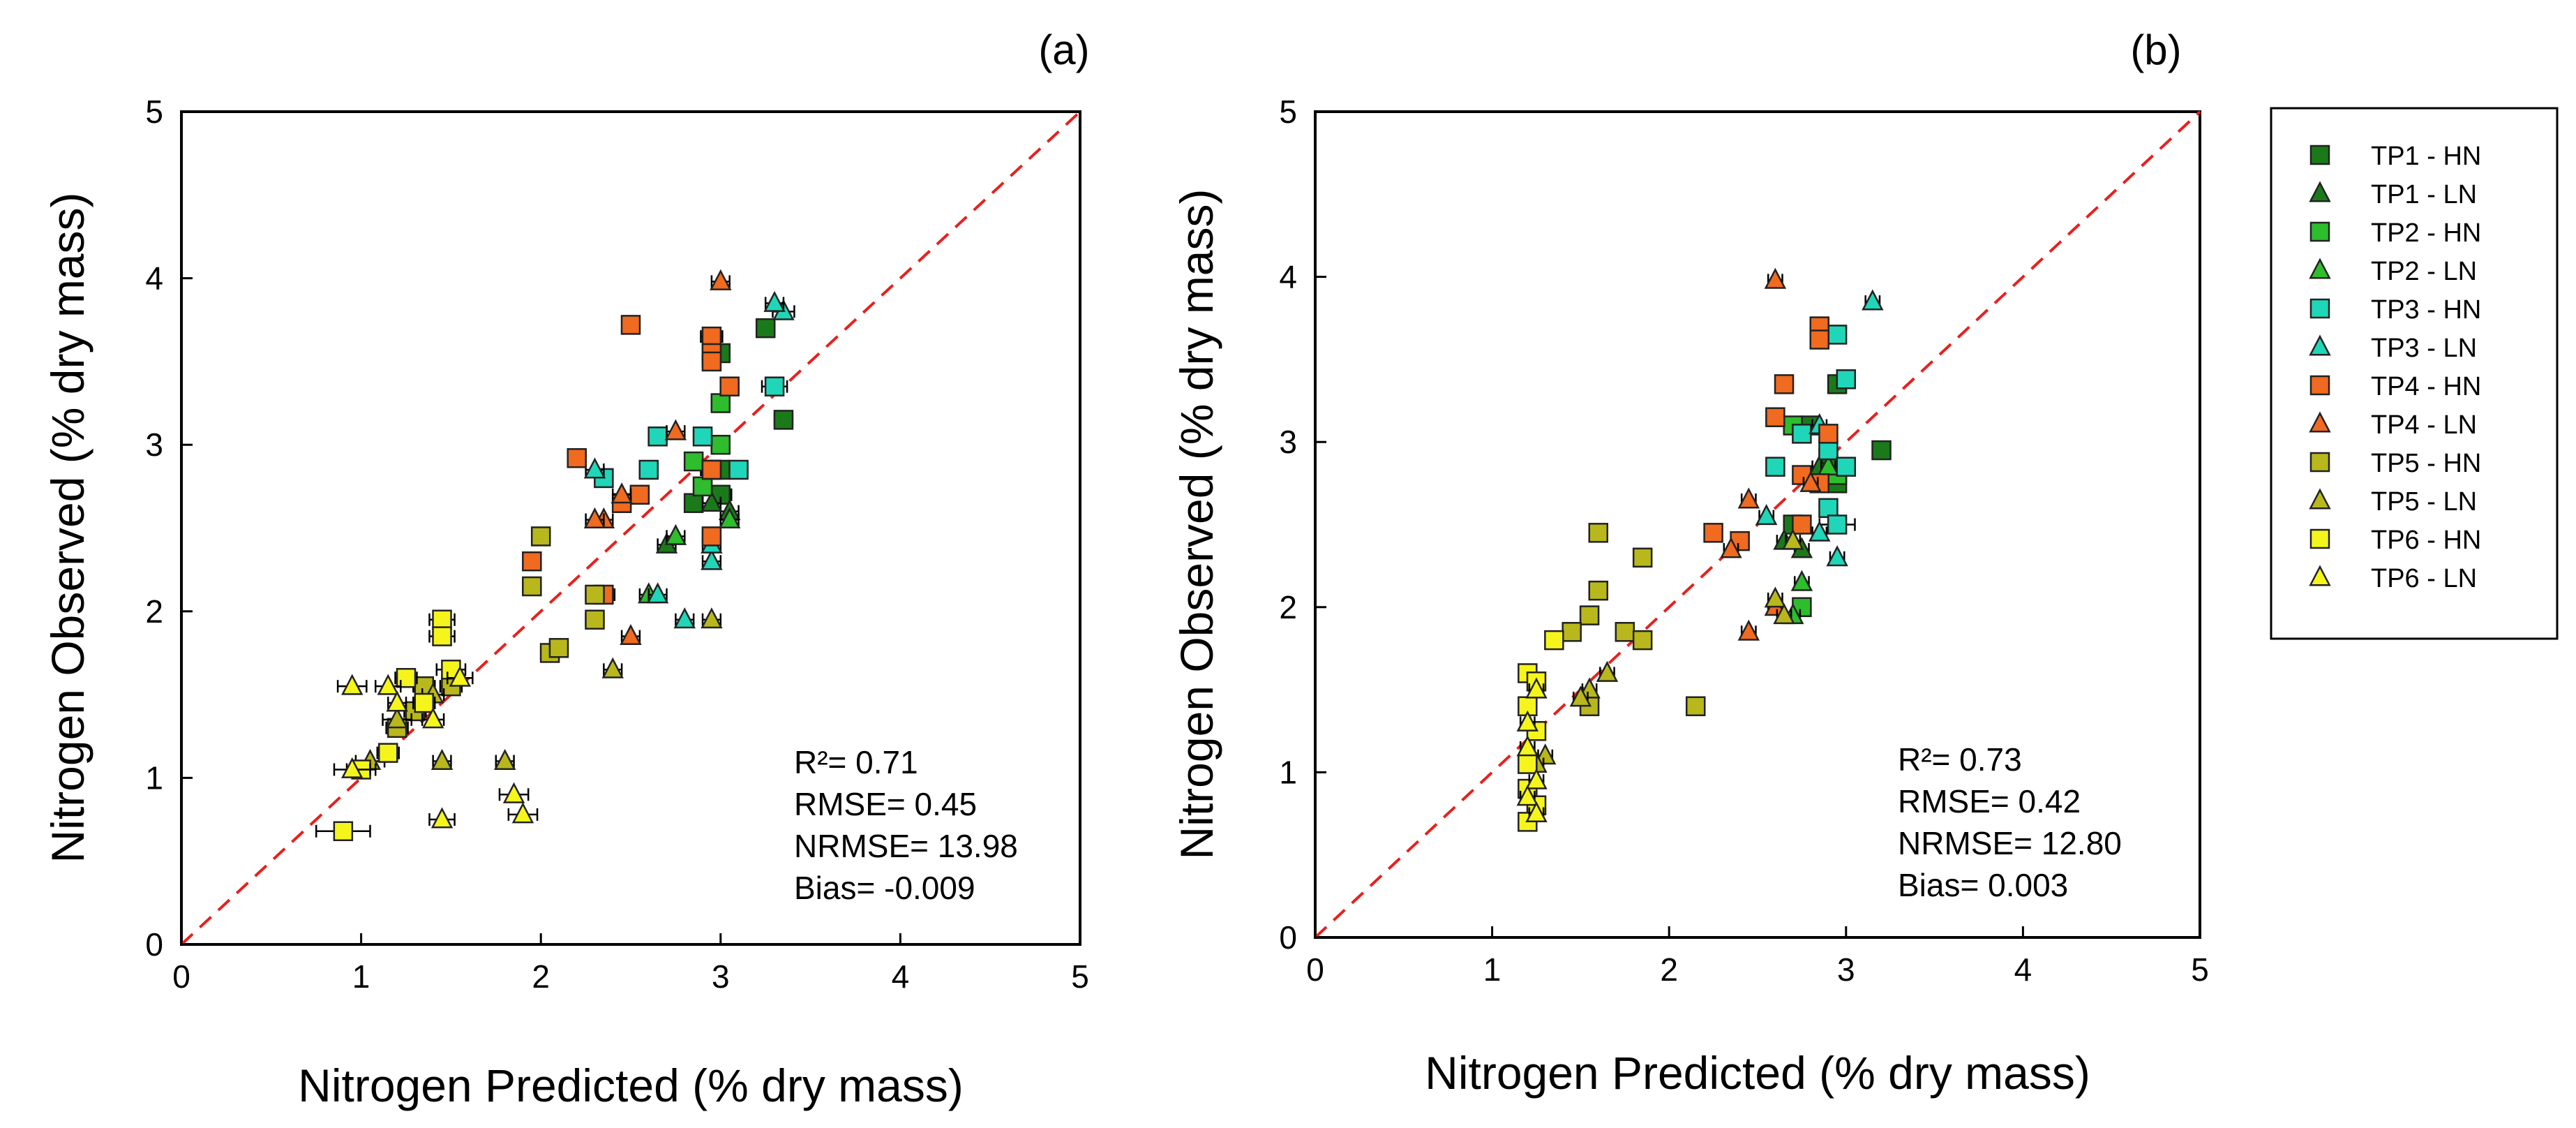 Image resolution: width=2576 pixels, height=1128 pixels. I want to click on panel-a-y-tick-label: 3, so click(154, 444).